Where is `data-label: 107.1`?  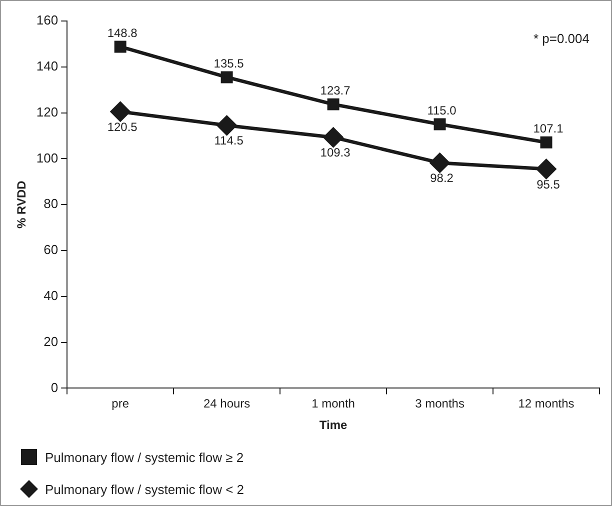
data-label: 107.1 is located at coordinates (548, 129).